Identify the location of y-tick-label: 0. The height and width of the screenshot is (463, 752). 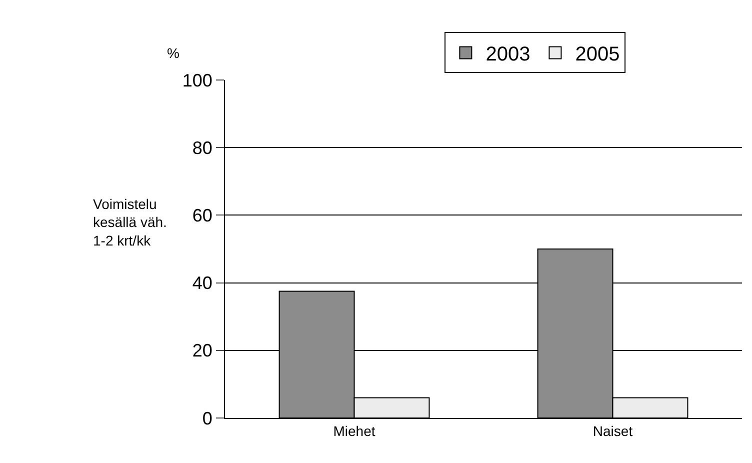
(207, 418).